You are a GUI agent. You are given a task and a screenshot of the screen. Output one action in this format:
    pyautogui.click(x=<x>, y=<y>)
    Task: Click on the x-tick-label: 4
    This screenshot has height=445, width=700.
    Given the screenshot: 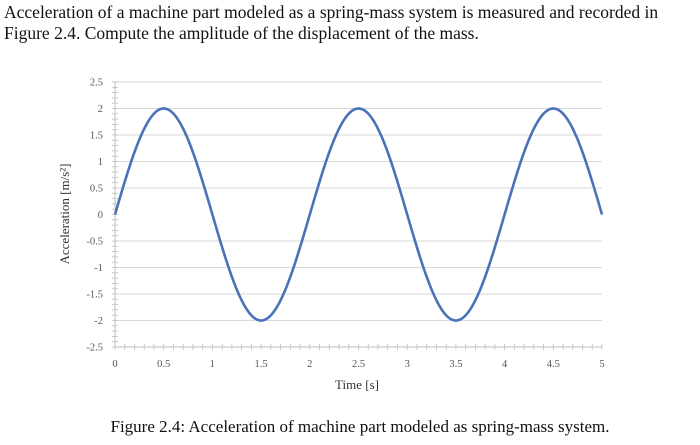 What is the action you would take?
    pyautogui.click(x=505, y=364)
    